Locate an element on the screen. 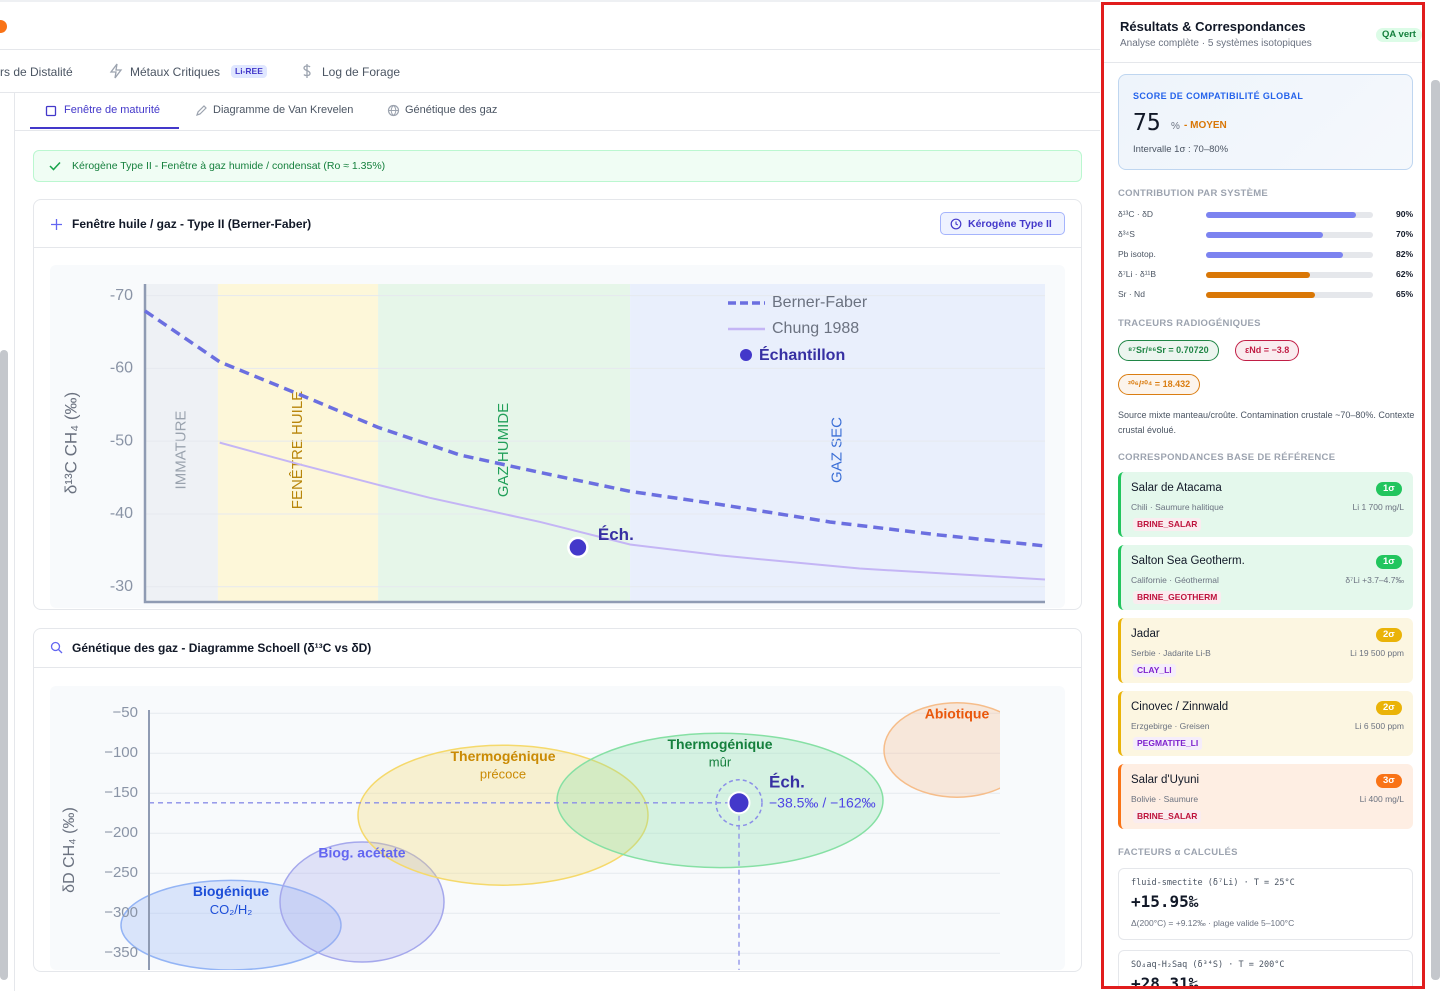 This screenshot has height=991, width=1442. match-value: Li 400 mg/L is located at coordinates (1381, 799).